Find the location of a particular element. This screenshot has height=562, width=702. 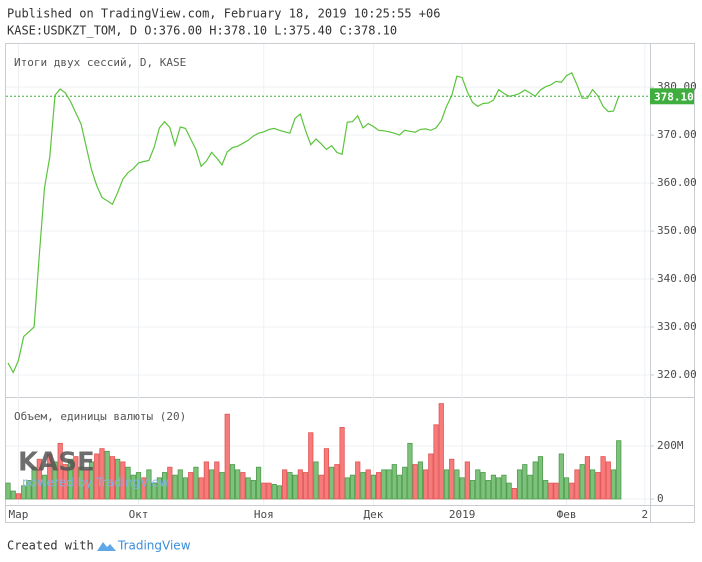

y-tick-label: 330.00 is located at coordinates (677, 326).